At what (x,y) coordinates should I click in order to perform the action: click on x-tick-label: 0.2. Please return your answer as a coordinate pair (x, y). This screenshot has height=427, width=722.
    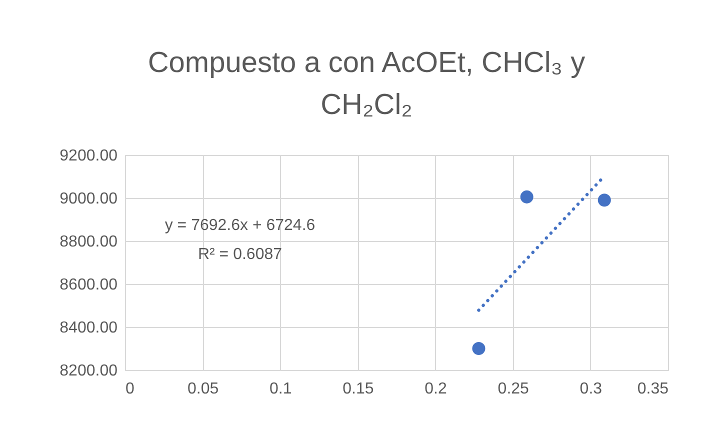
    Looking at the image, I should click on (436, 389).